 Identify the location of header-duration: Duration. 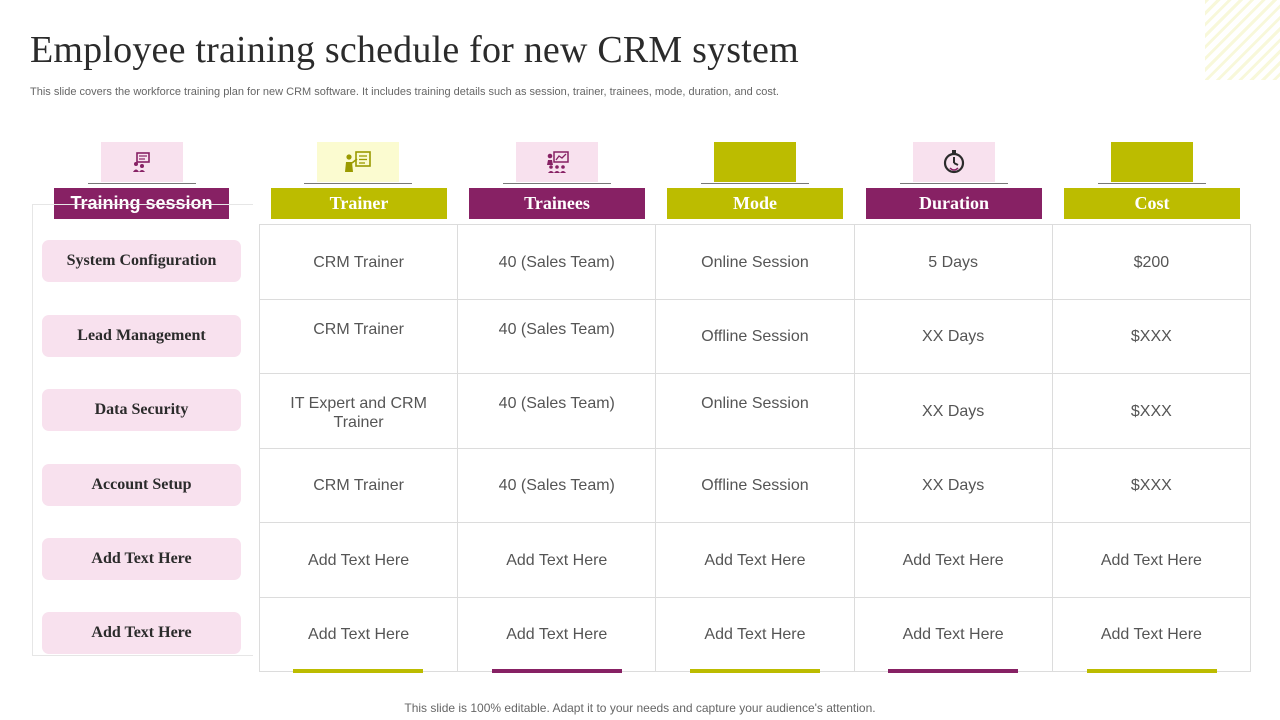
(954, 203).